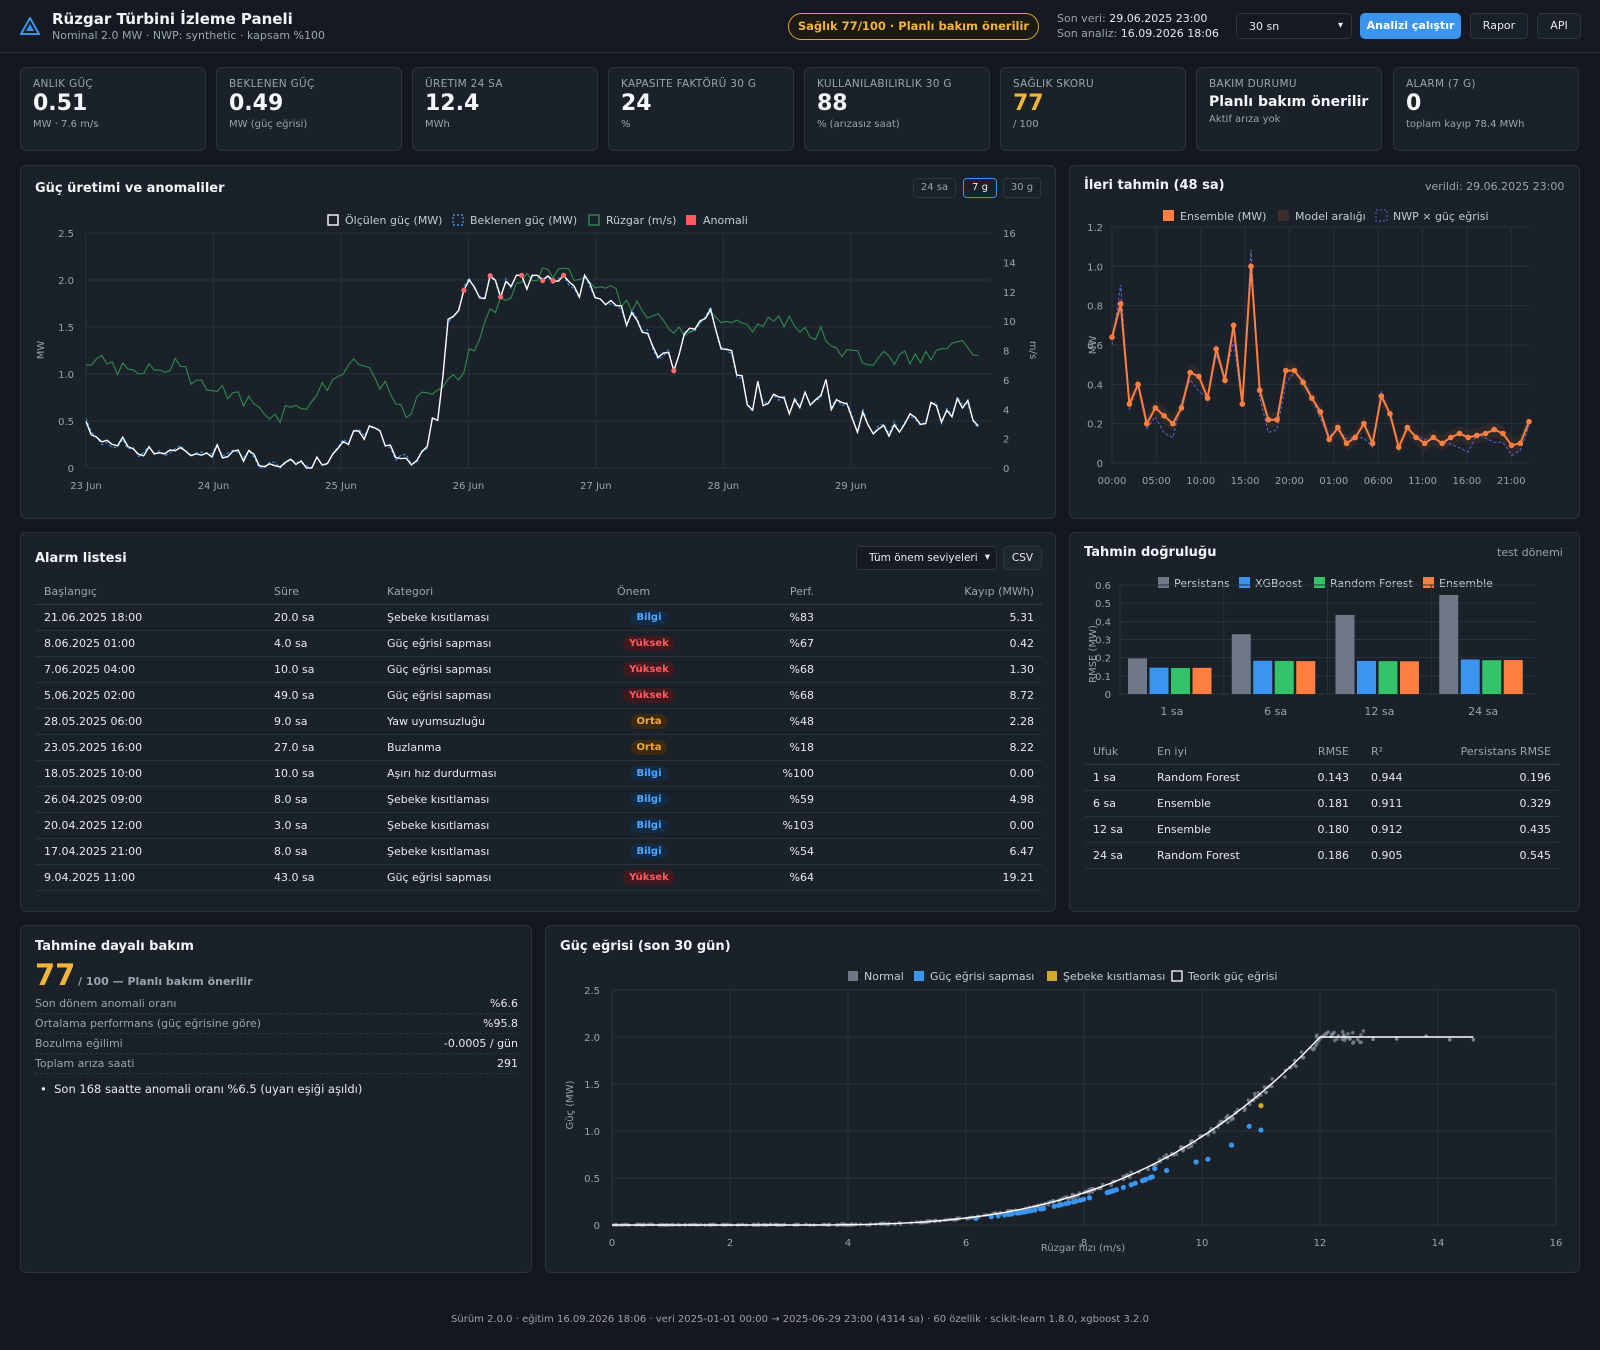 Image resolution: width=1600 pixels, height=1350 pixels. I want to click on refresh-interval-select: 30 sn ▾, so click(1294, 26).